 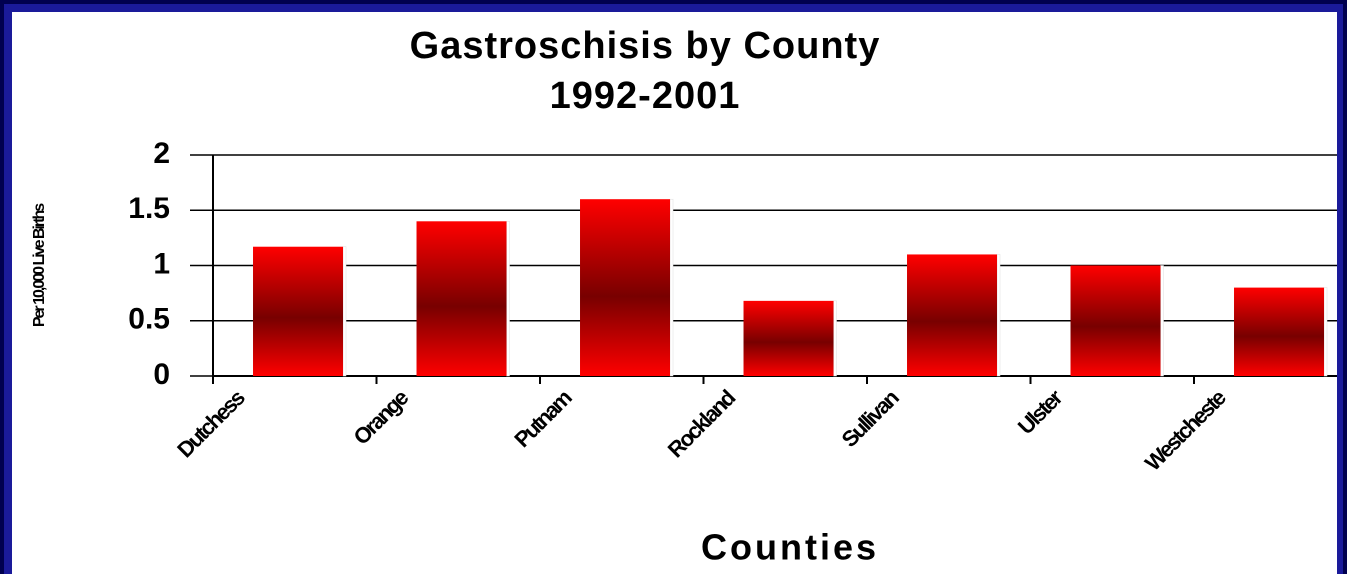 What do you see at coordinates (39, 265) in the screenshot?
I see `y-axis-label: Per 10,000 Live Births` at bounding box center [39, 265].